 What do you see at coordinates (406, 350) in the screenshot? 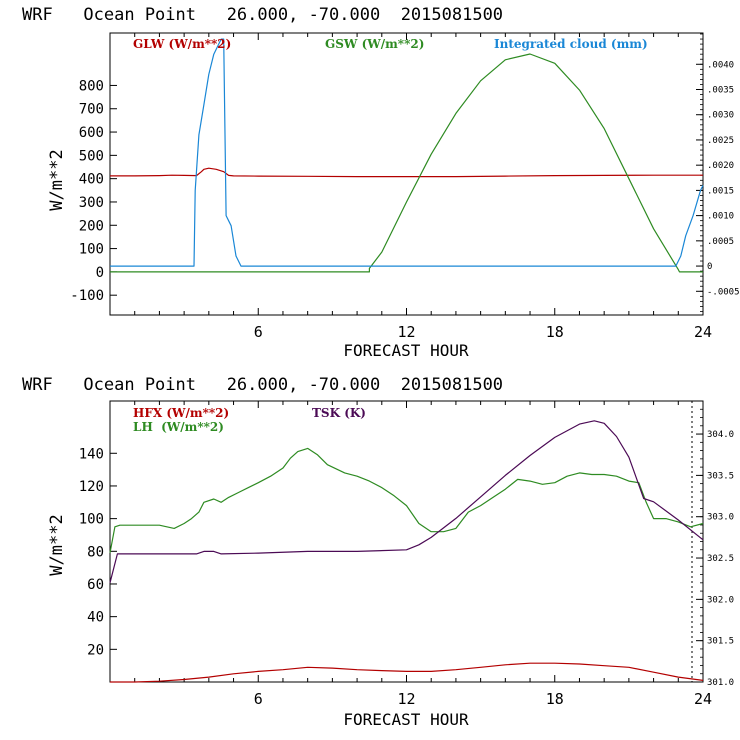
I see `chart-top-xlabel: FORECAST HOUR` at bounding box center [406, 350].